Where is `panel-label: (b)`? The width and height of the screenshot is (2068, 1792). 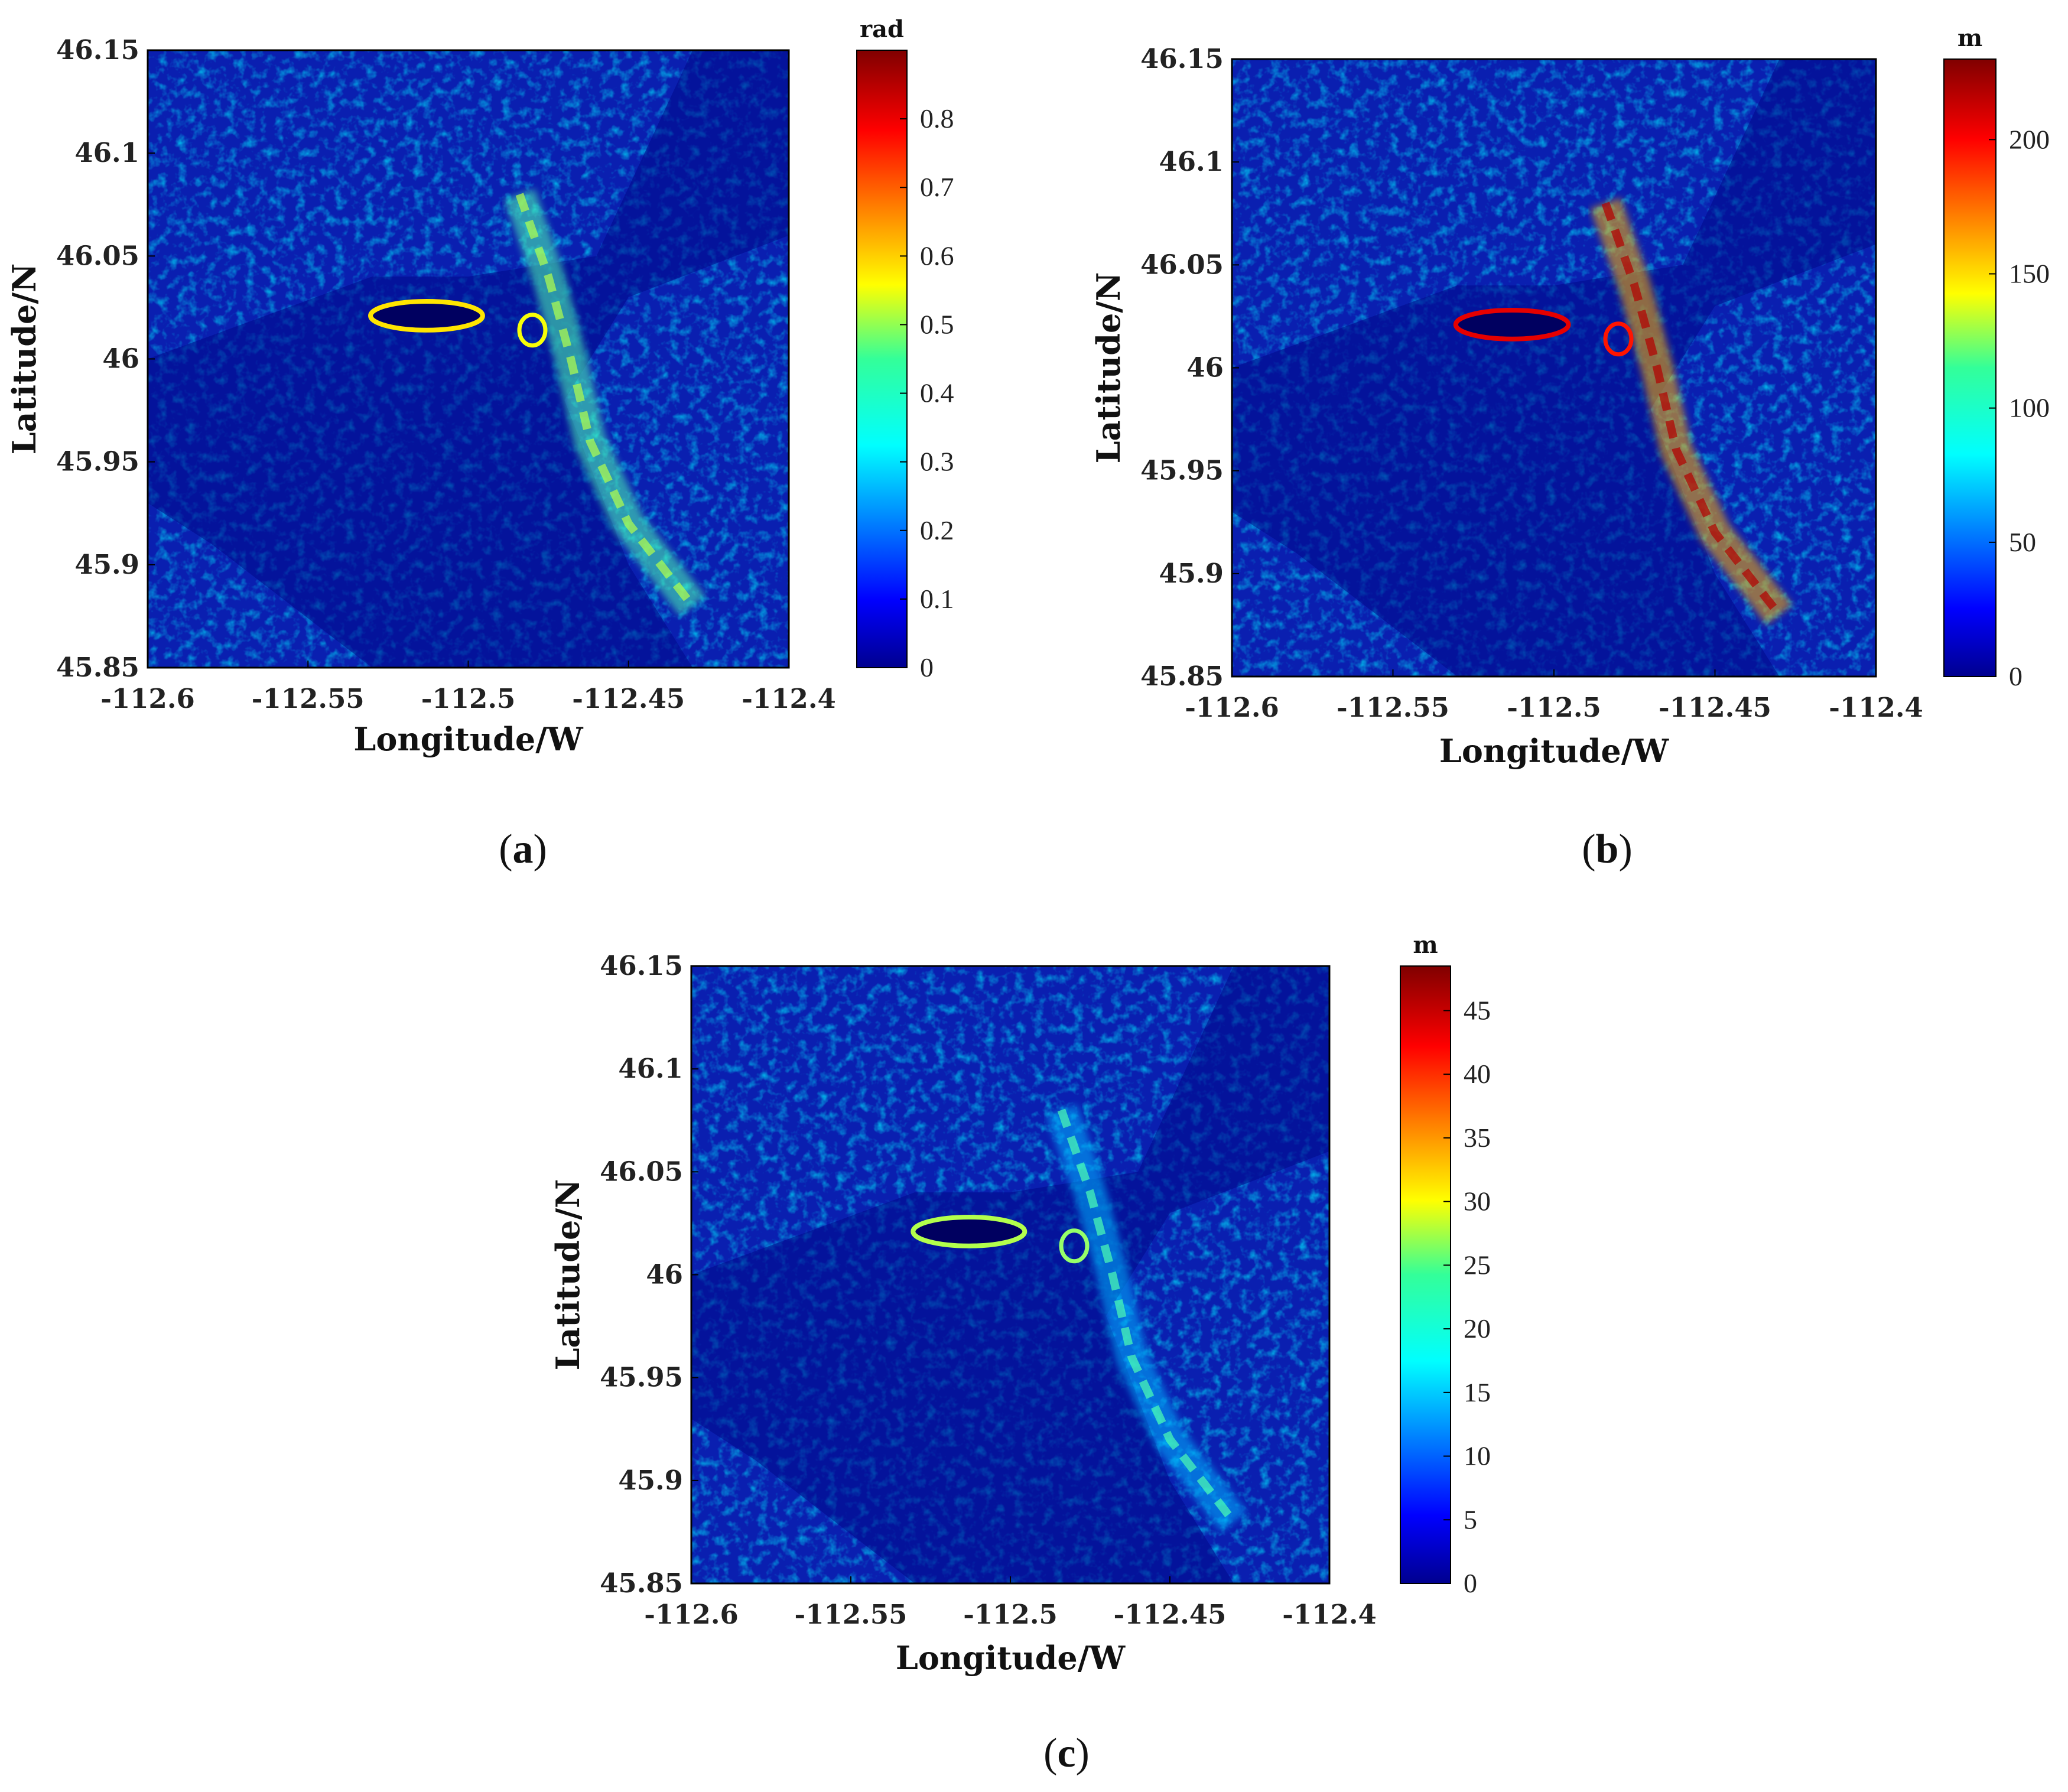 panel-label: (b) is located at coordinates (1607, 849).